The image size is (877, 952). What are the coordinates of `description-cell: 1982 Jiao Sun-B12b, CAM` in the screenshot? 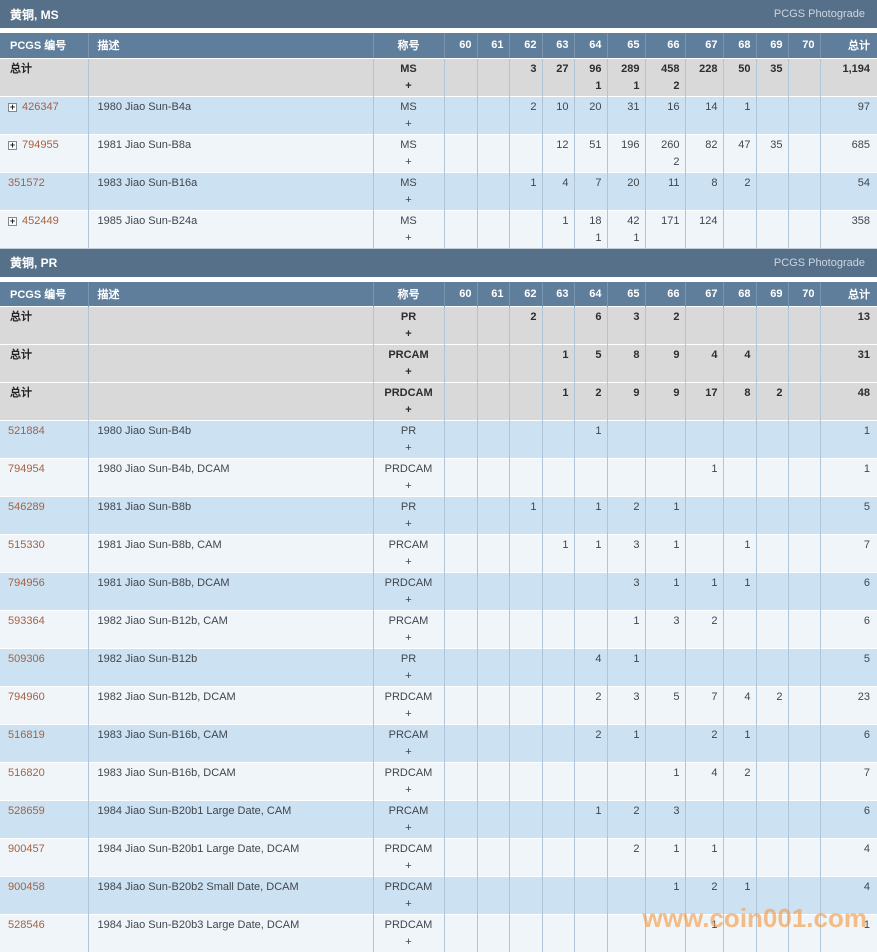 It's located at (230, 629).